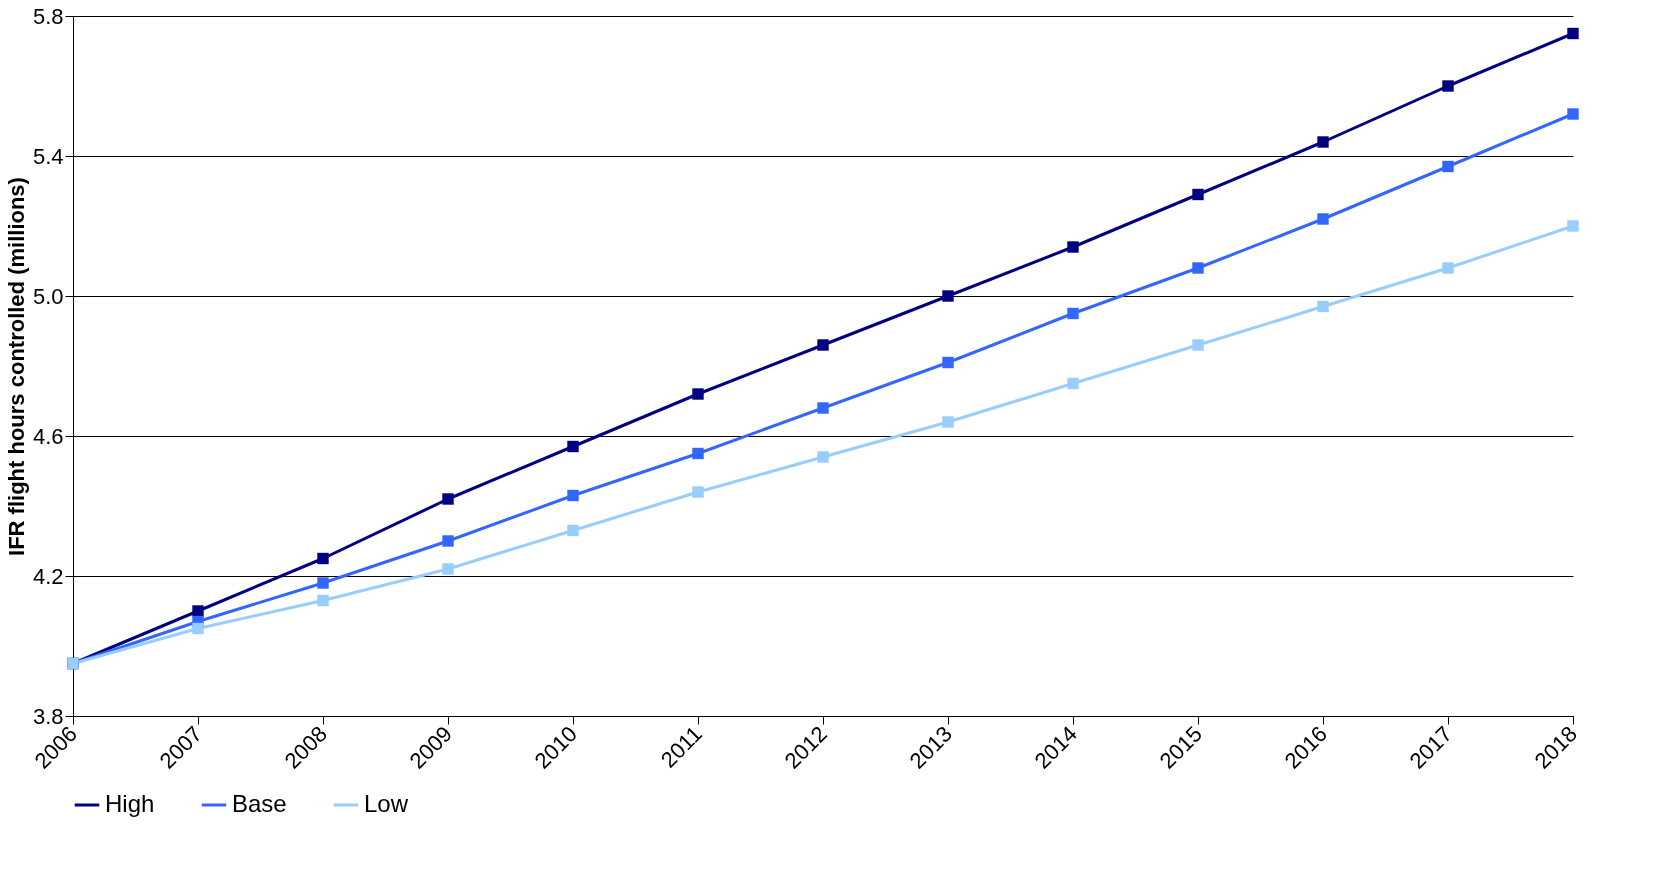  What do you see at coordinates (48, 296) in the screenshot?
I see `y-tick-label: 5.0` at bounding box center [48, 296].